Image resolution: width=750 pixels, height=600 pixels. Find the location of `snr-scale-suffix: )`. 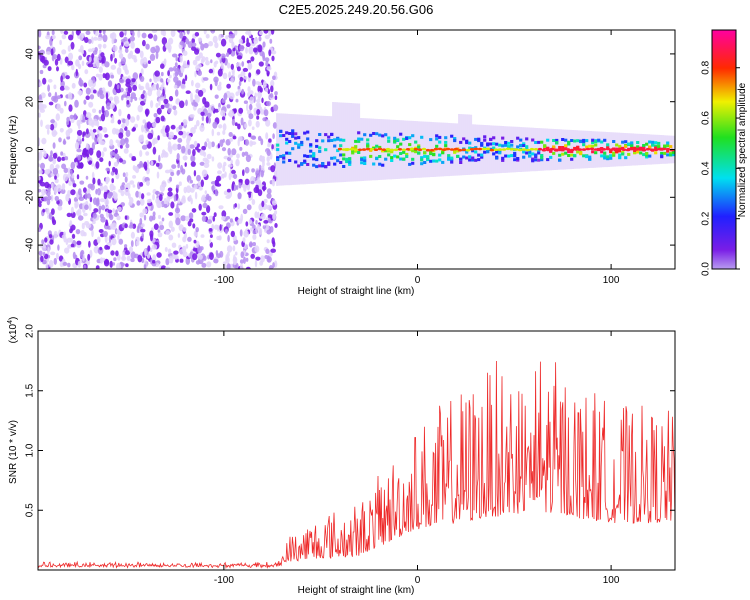

snr-scale-suffix: ) is located at coordinates (13, 318).